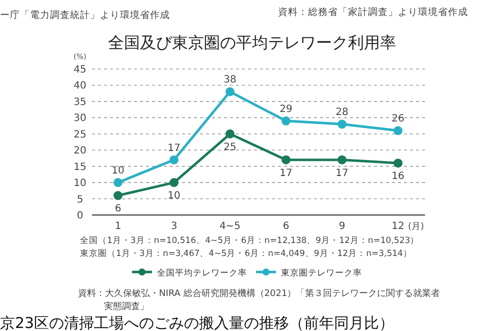 This screenshot has width=502, height=331. What do you see at coordinates (80, 184) in the screenshot?
I see `y-tick-label: 10` at bounding box center [80, 184].